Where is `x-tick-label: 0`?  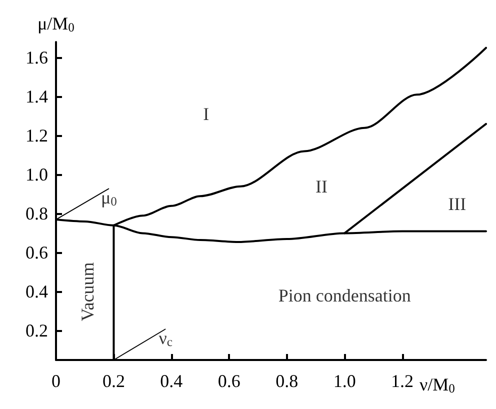
x-tick-label: 0 is located at coordinates (56, 381).